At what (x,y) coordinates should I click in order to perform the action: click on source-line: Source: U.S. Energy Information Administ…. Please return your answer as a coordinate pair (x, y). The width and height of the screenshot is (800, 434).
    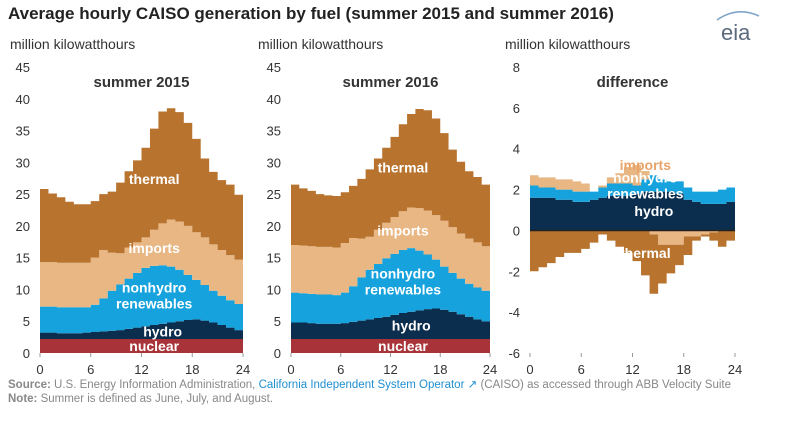
    Looking at the image, I should click on (398, 385).